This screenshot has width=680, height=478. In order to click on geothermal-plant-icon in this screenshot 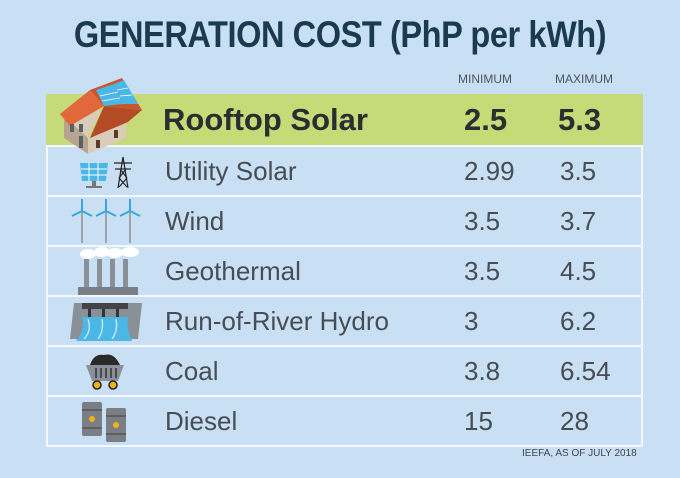, I will do `click(111, 271)`.